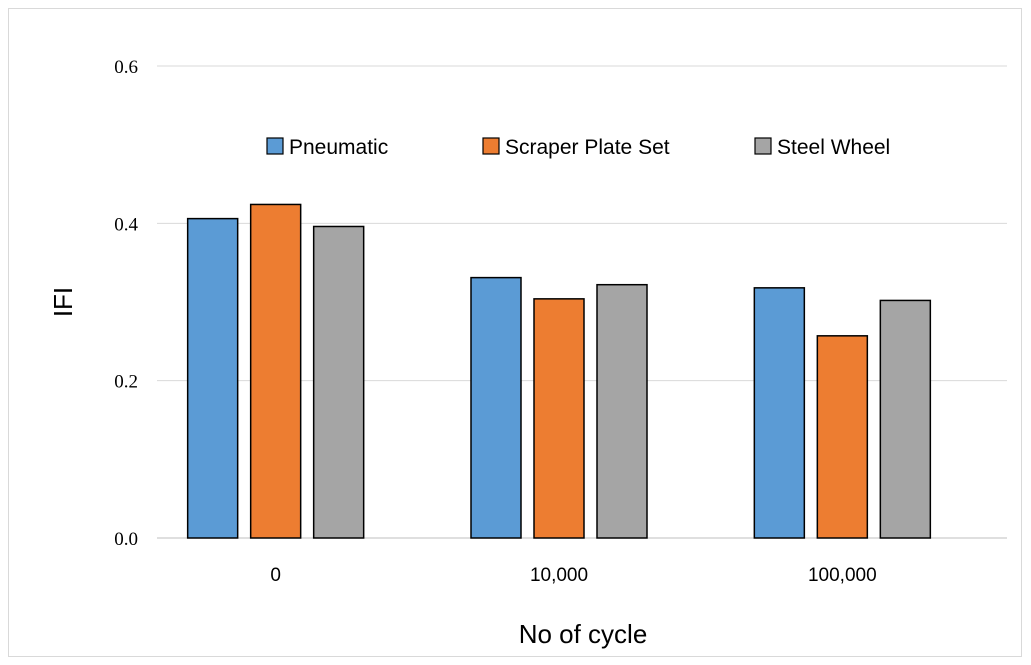  I want to click on legend-label: Scraper Plate Set, so click(587, 147).